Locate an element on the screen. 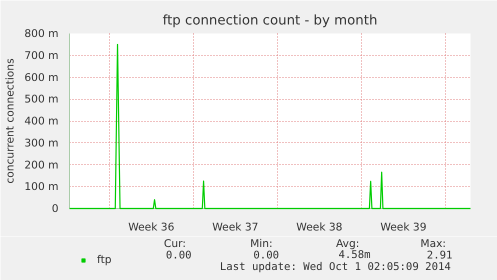 The width and height of the screenshot is (497, 280). y-tick-label: 800 m is located at coordinates (41, 33).